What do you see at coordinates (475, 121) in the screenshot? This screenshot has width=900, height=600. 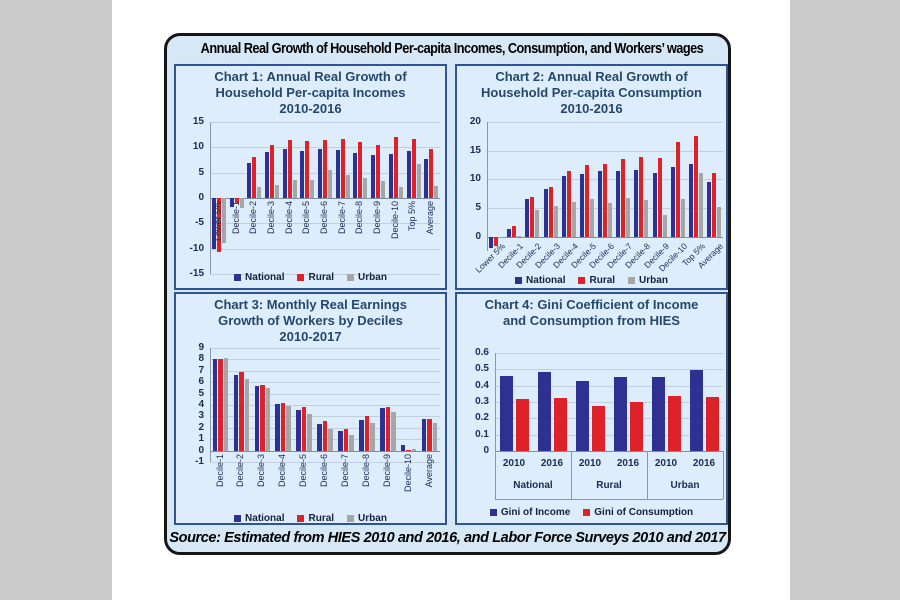 I see `y-tick-label: 20` at bounding box center [475, 121].